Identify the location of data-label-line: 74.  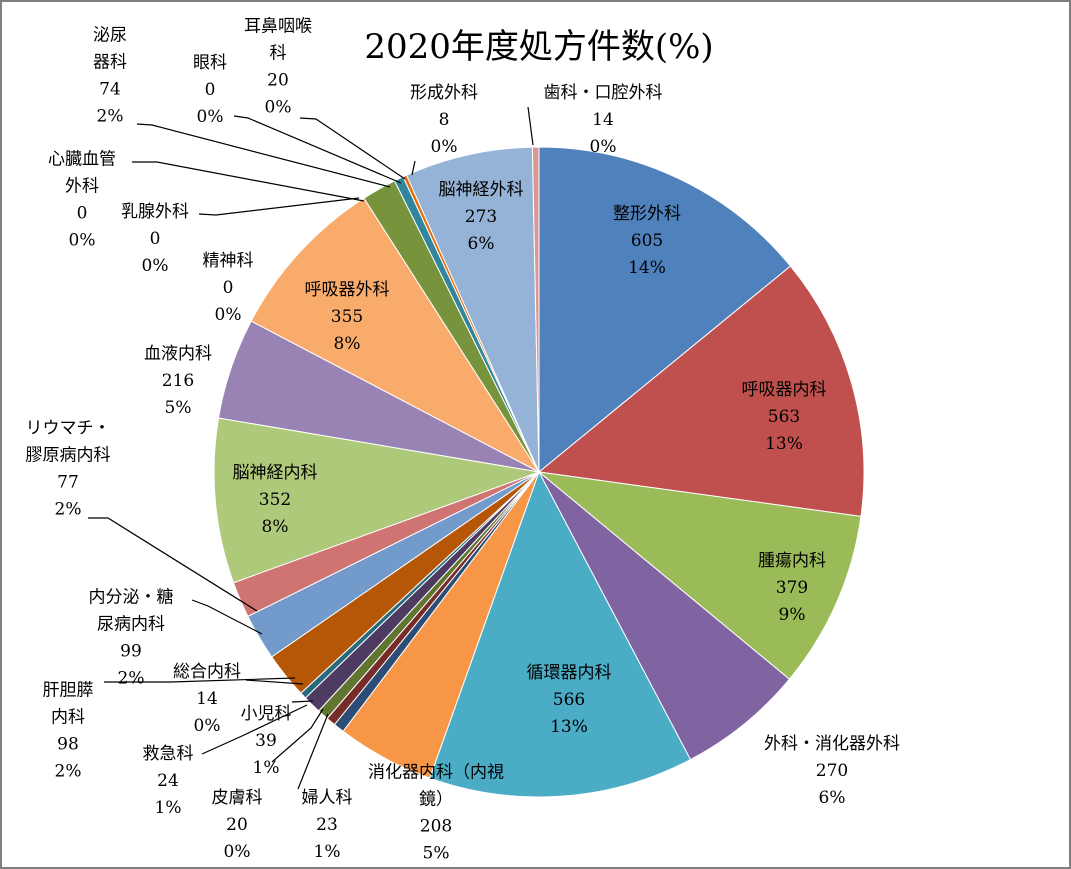
(110, 90).